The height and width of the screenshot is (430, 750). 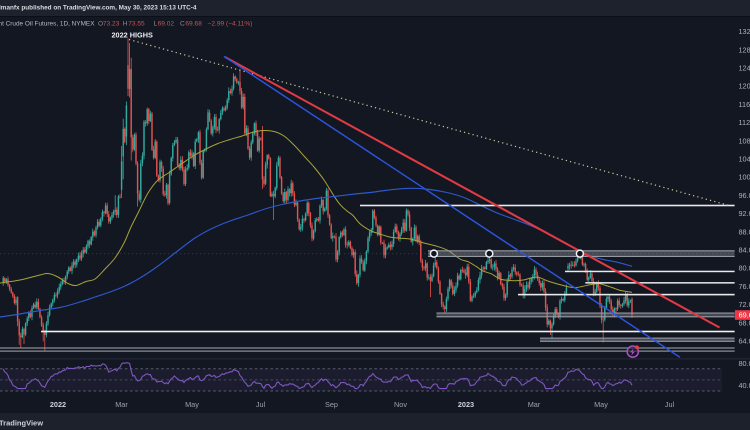 I want to click on svg-text: H, so click(x=125, y=23).